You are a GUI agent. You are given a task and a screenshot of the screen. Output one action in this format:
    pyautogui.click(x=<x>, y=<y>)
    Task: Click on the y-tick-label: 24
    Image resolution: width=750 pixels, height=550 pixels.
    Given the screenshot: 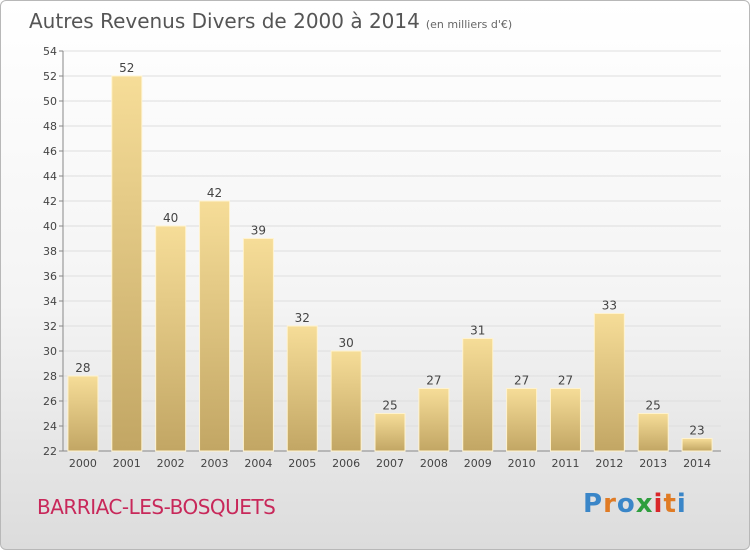 What is the action you would take?
    pyautogui.click(x=50, y=426)
    